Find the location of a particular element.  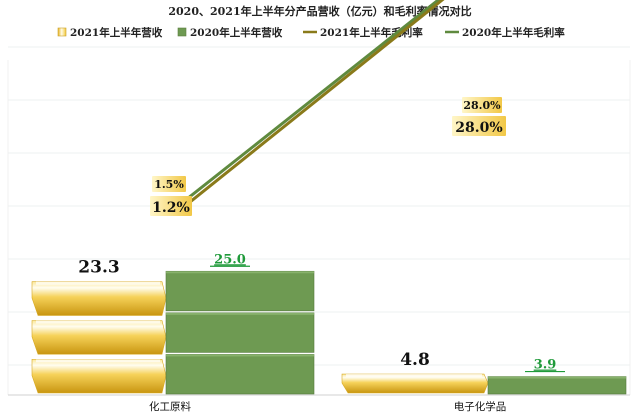

category-label: 化工原料 is located at coordinates (170, 406).